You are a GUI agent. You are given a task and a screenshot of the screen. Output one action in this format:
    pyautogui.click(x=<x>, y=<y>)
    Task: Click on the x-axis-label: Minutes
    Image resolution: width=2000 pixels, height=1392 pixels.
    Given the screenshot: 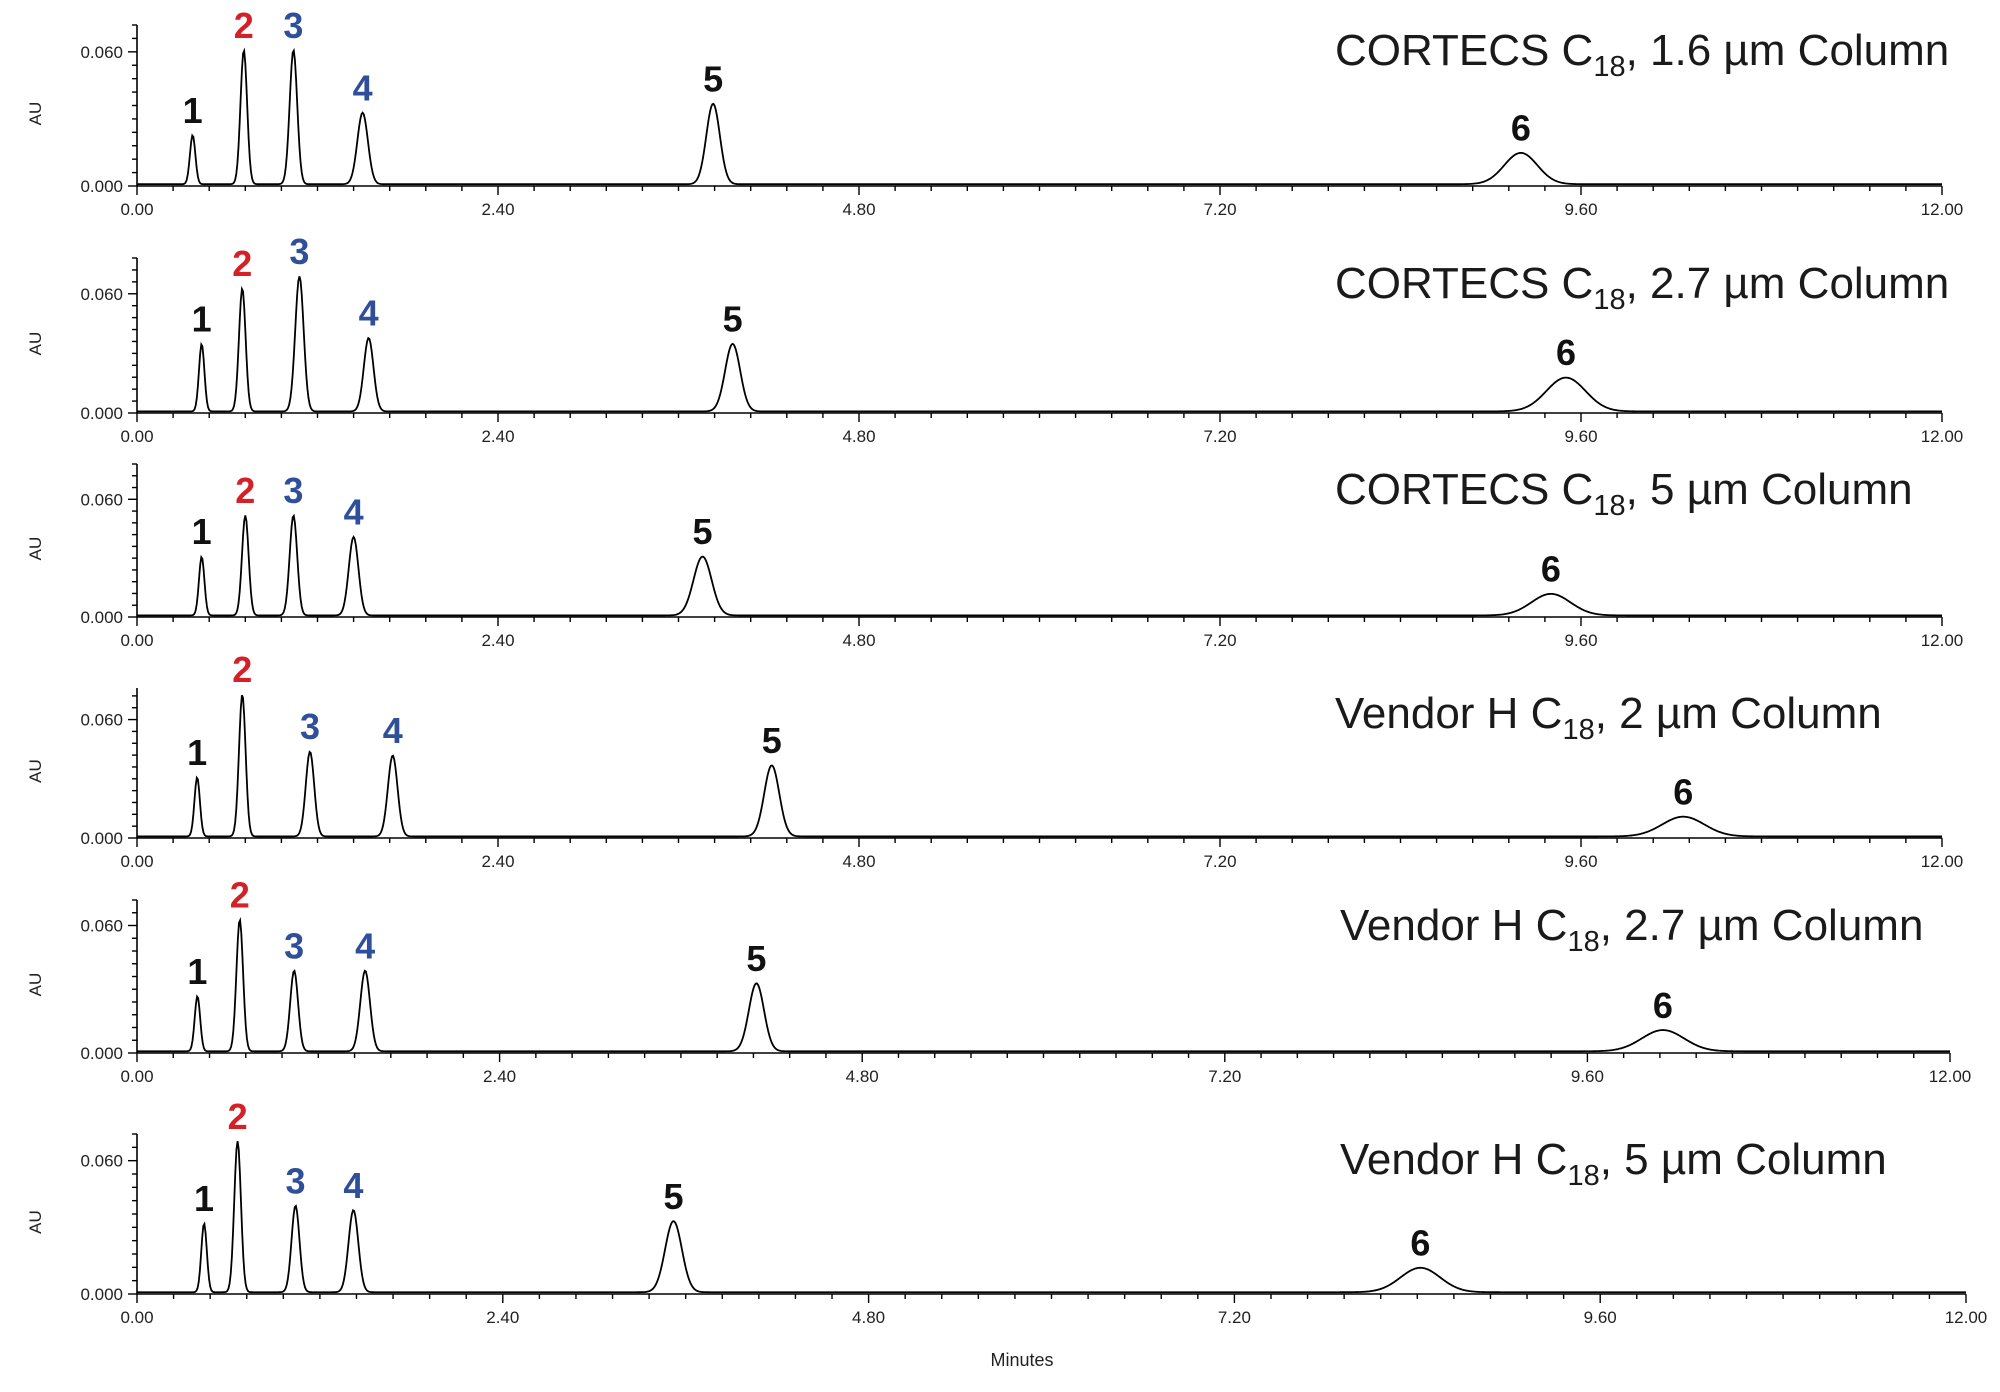 What is the action you would take?
    pyautogui.click(x=1021, y=1360)
    